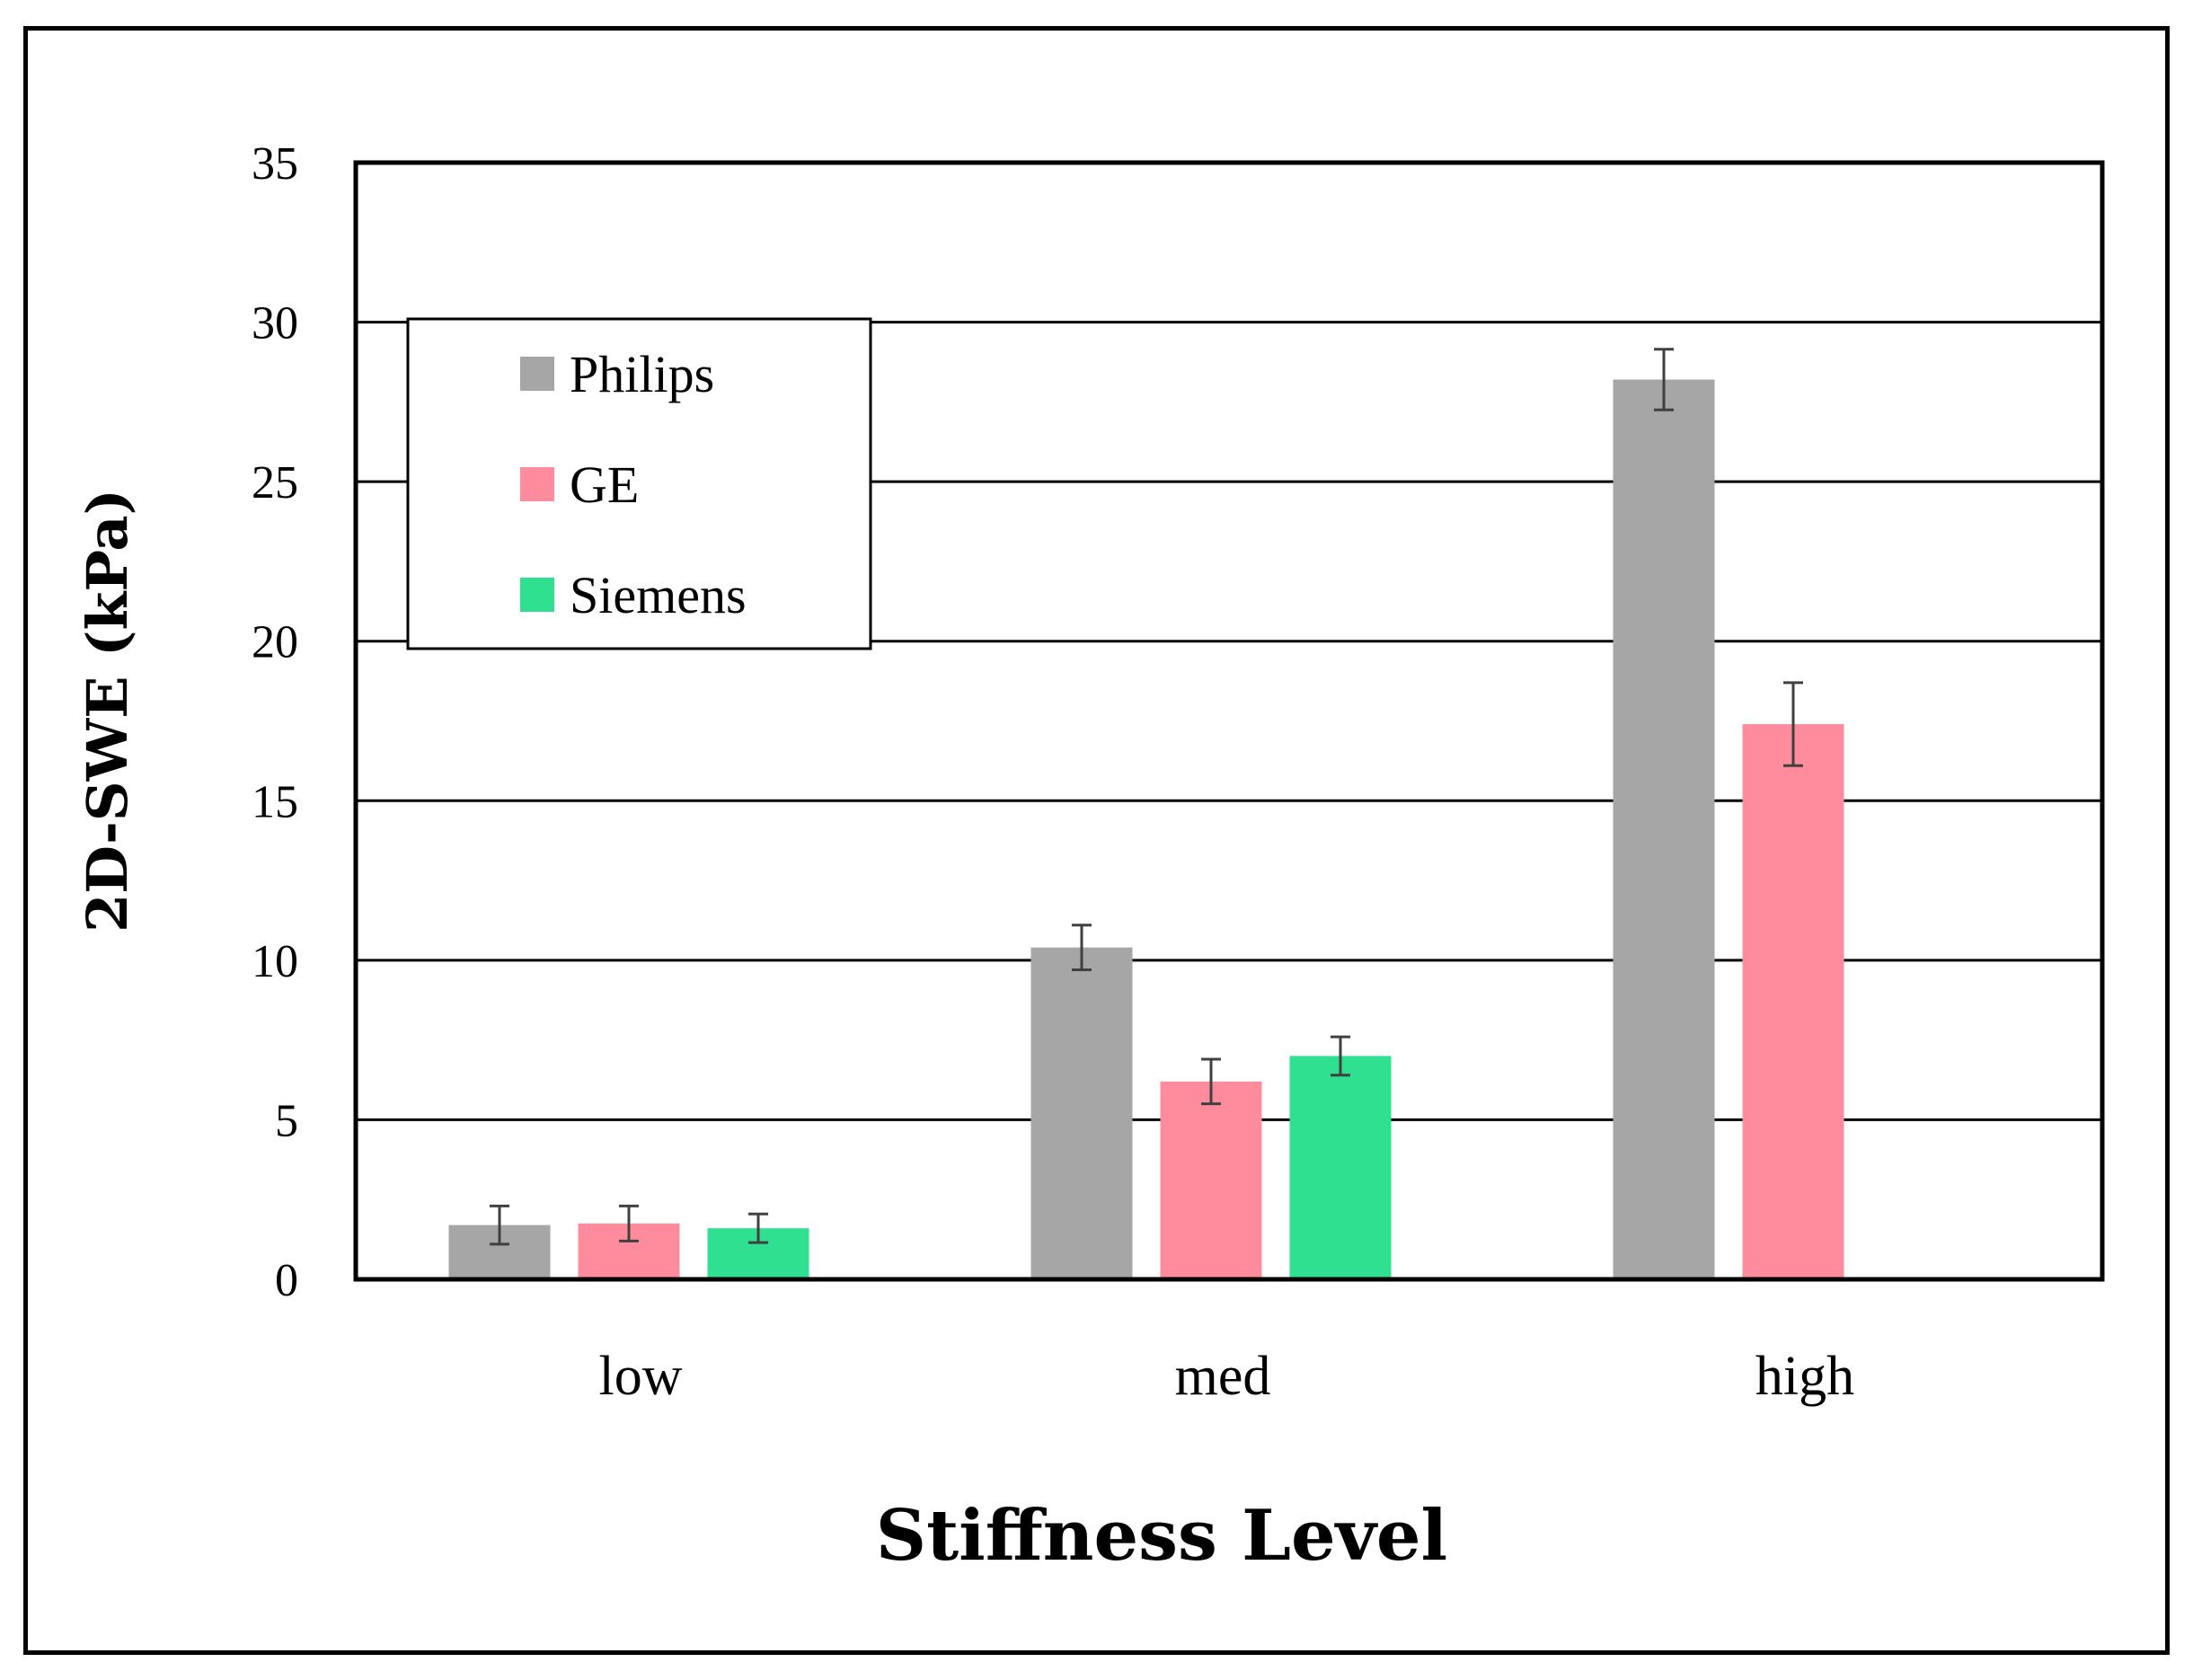 The width and height of the screenshot is (2193, 1680). What do you see at coordinates (605, 485) in the screenshot?
I see `legend-label-ge: GE` at bounding box center [605, 485].